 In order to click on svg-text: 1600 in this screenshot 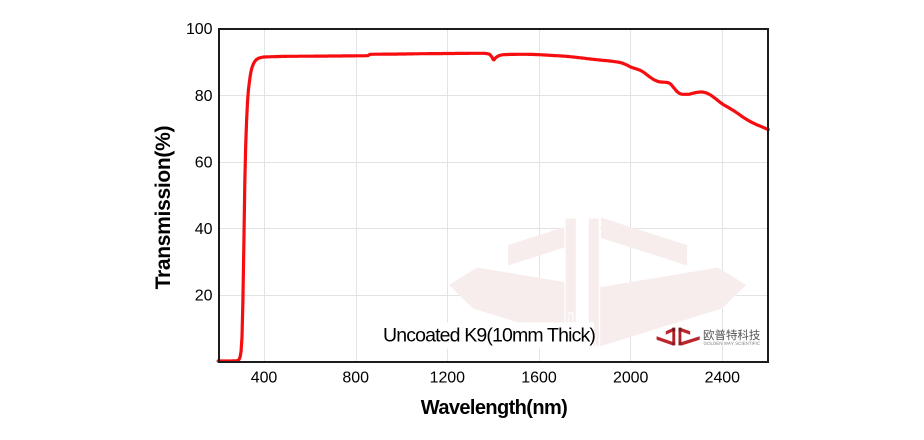, I will do `click(539, 378)`.